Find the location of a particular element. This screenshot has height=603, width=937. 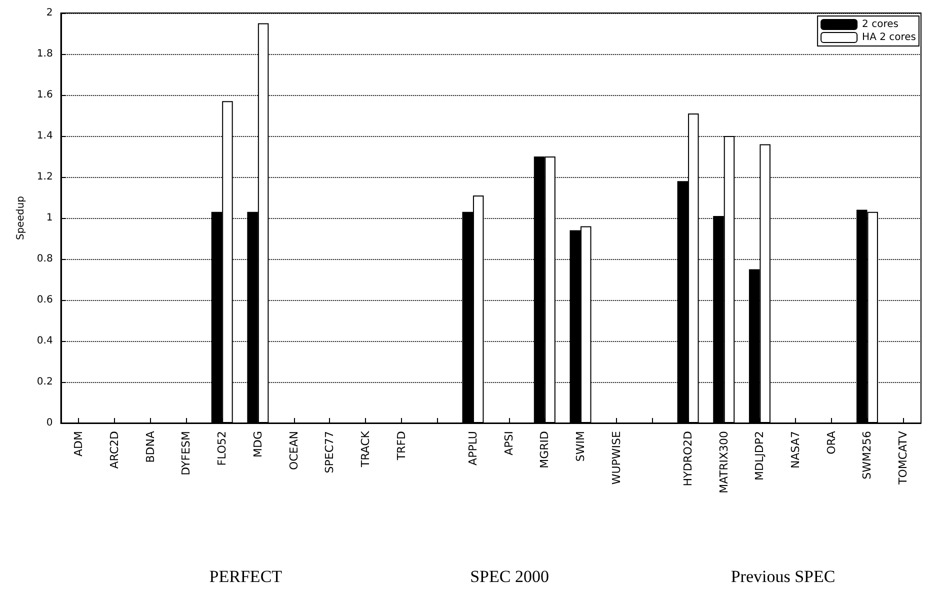

x-tick-label: BDNA is located at coordinates (150, 446).